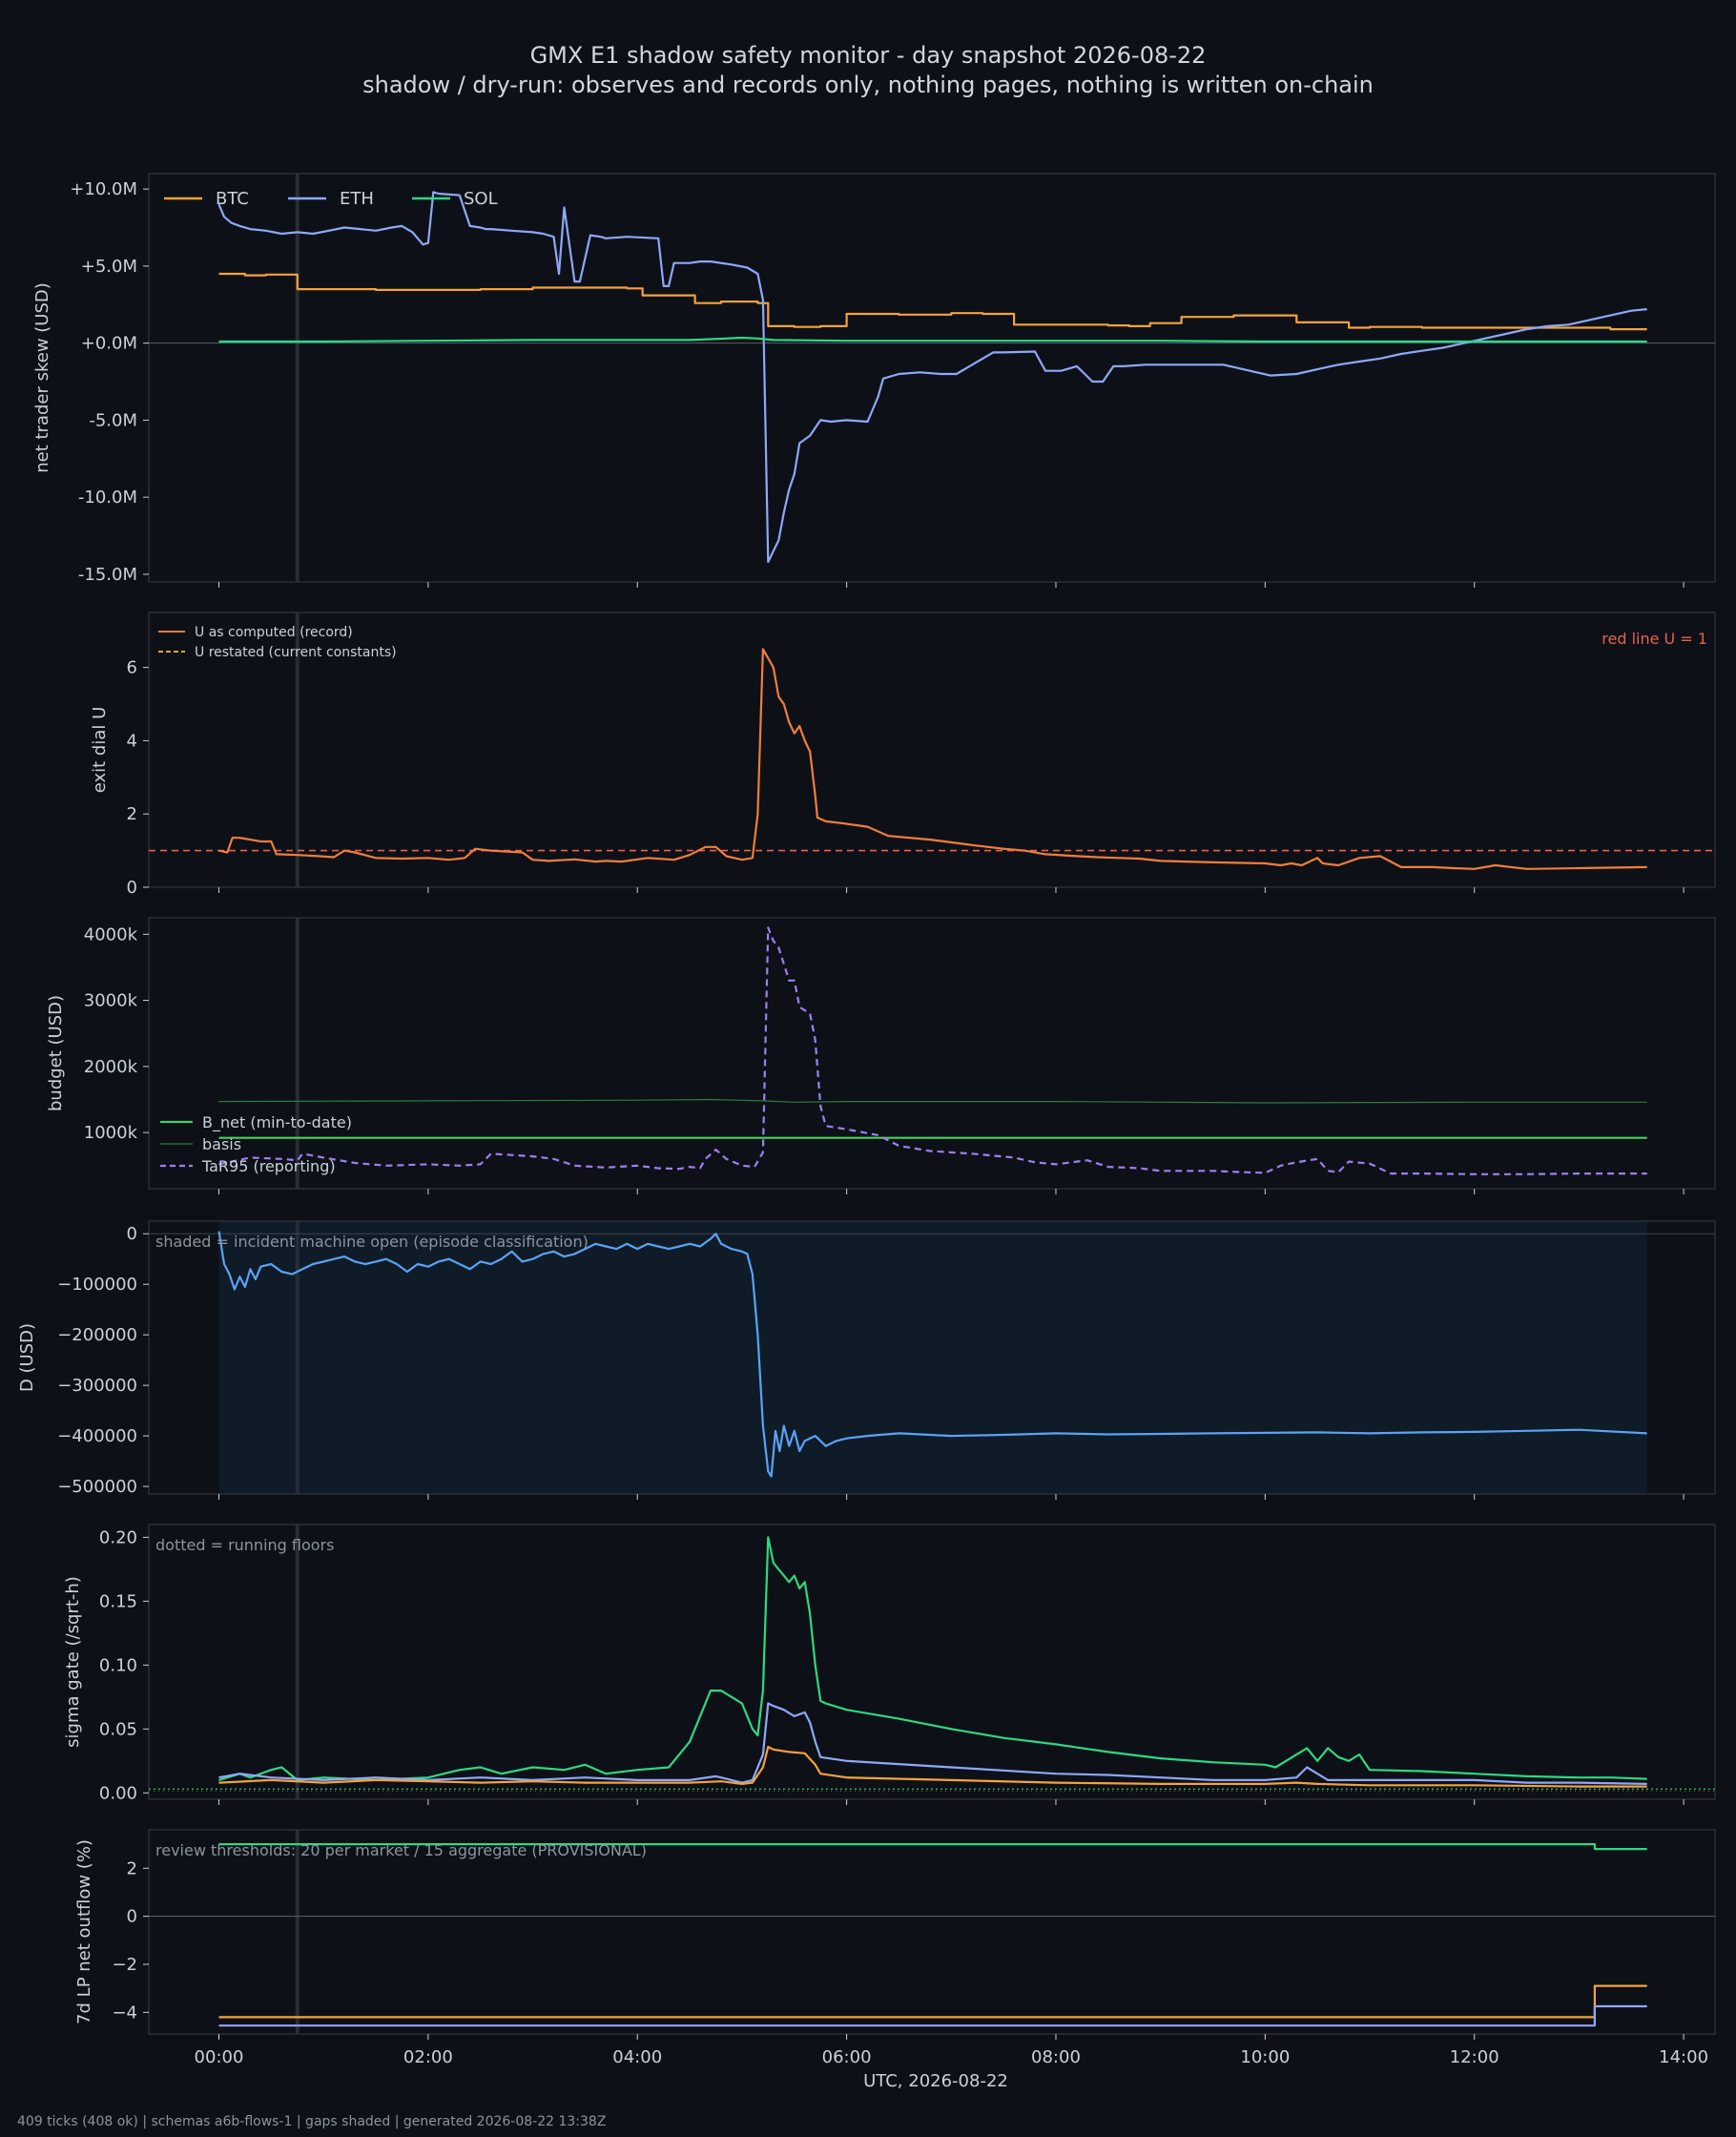  I want to click on y-tick-label: 3000k, so click(111, 1001).